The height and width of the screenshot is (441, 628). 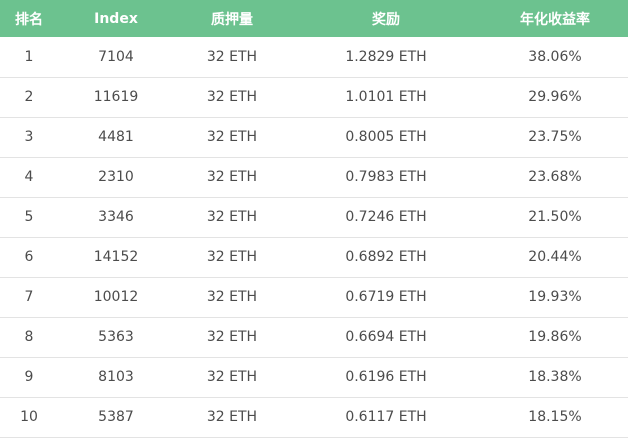 I want to click on cell-apr: 23.68%, so click(x=555, y=177).